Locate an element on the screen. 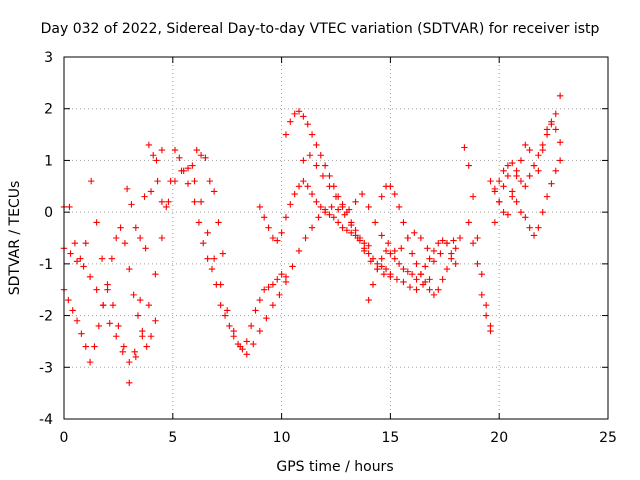  series-track-k is located at coordinates (512, 211).